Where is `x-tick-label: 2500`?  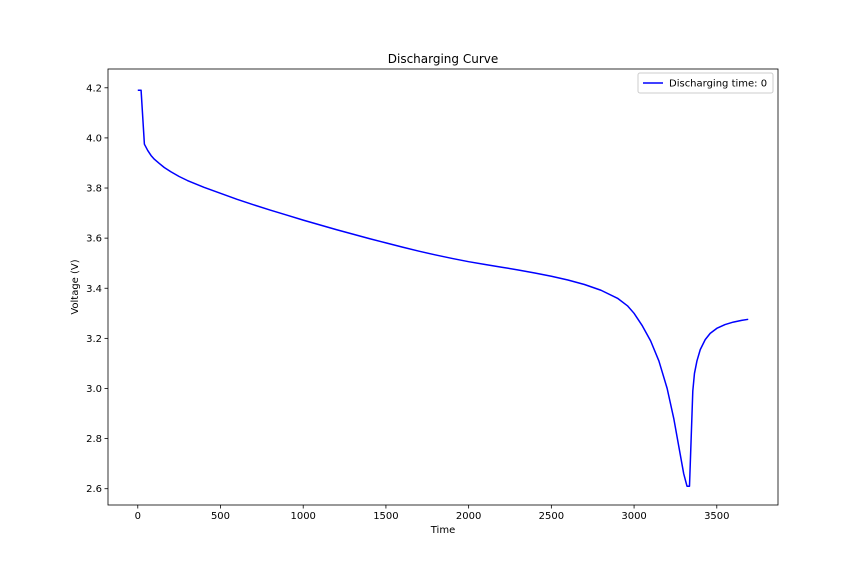
x-tick-label: 2500 is located at coordinates (551, 516).